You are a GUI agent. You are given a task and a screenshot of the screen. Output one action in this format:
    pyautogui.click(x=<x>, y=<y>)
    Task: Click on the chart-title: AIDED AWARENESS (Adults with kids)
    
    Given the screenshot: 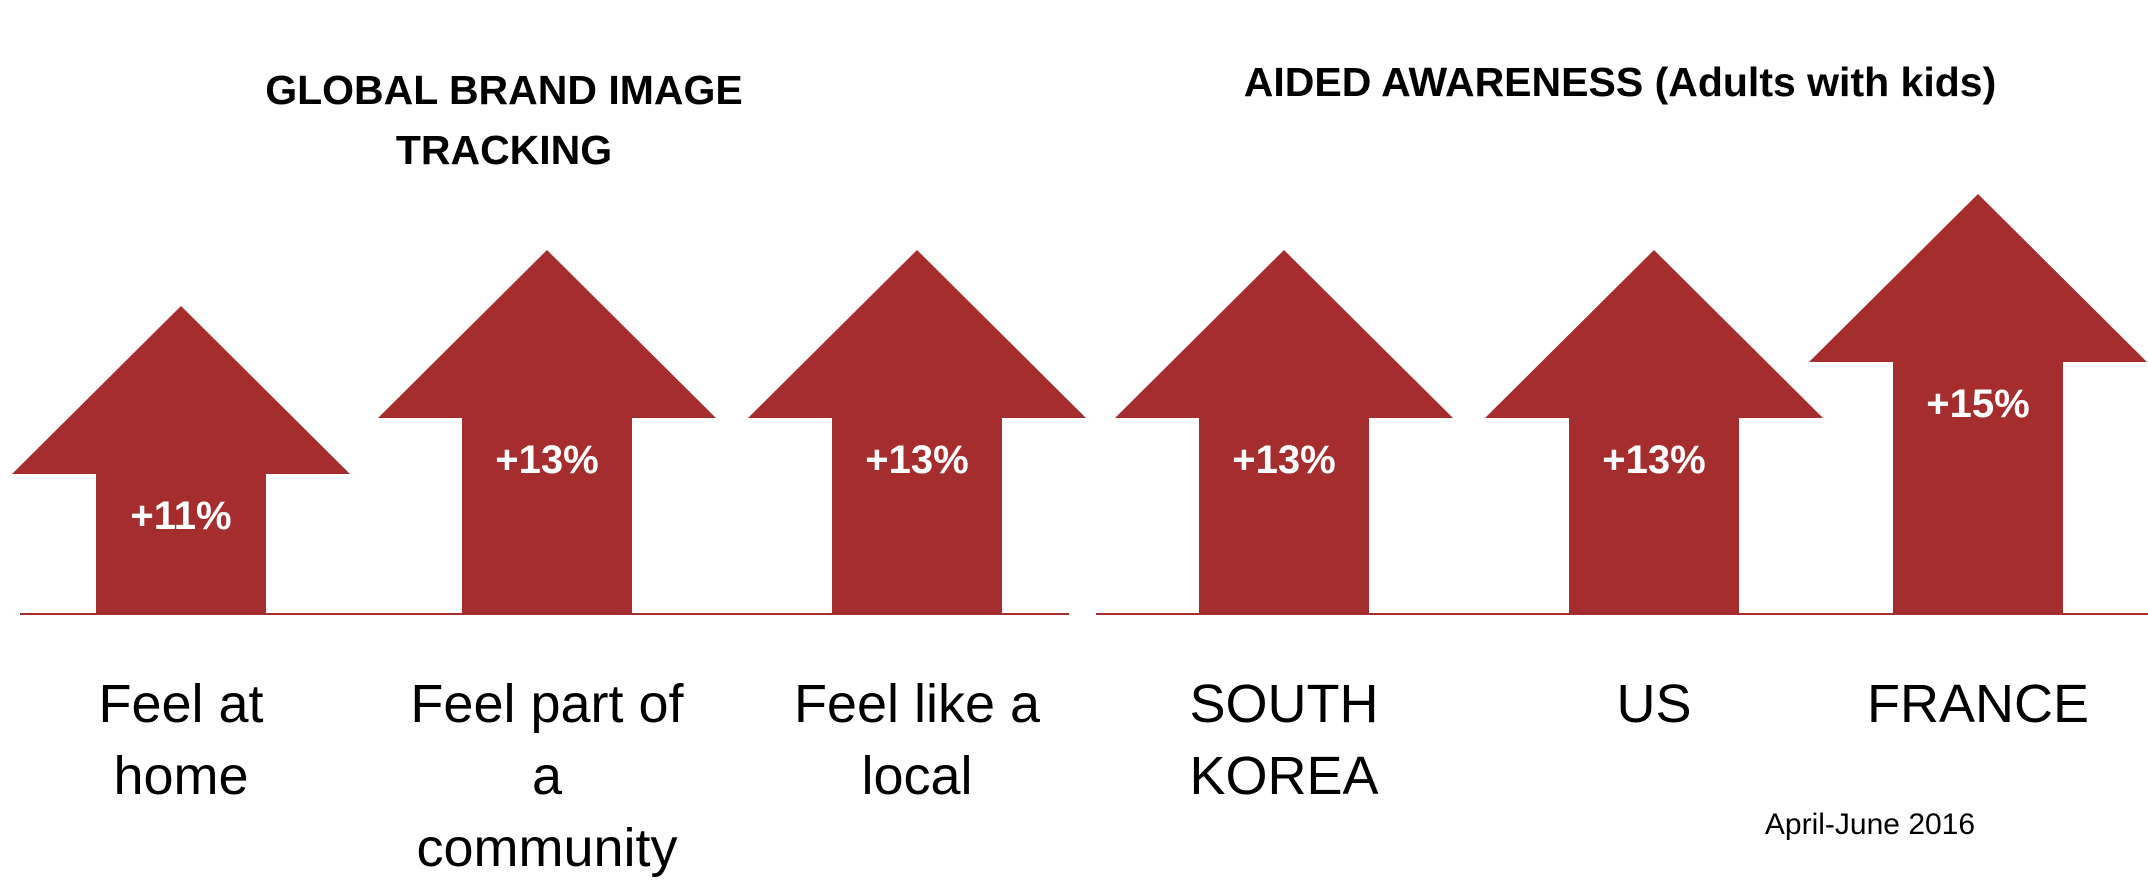 What is the action you would take?
    pyautogui.click(x=1620, y=82)
    